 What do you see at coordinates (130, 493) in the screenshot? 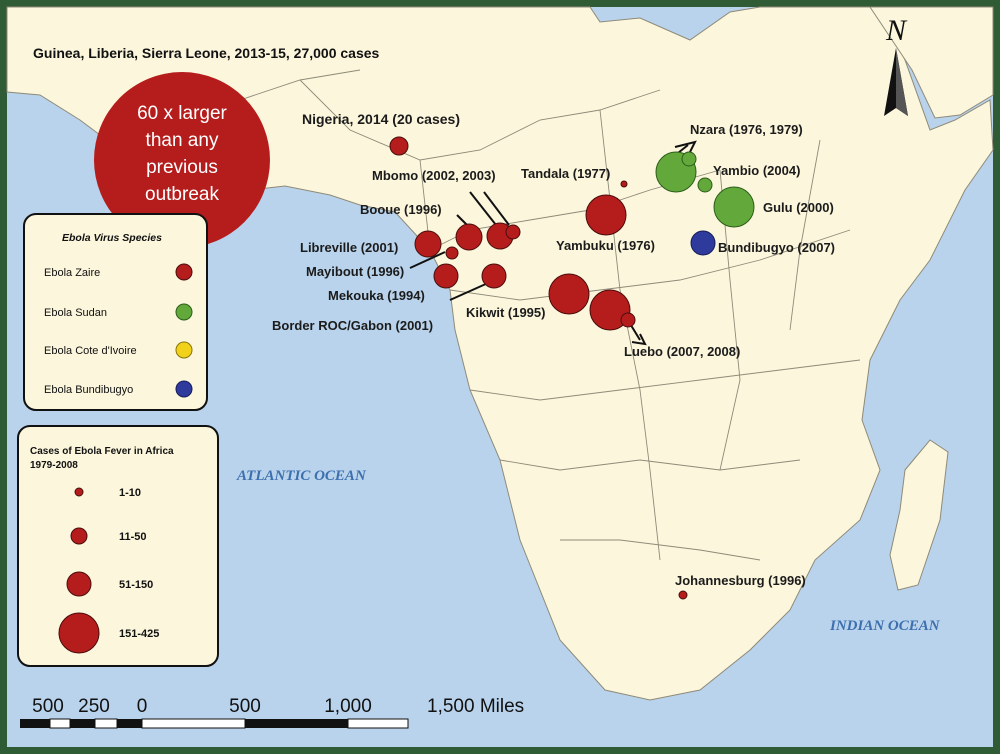
I see `cases-label-1-10: 1-10` at bounding box center [130, 493].